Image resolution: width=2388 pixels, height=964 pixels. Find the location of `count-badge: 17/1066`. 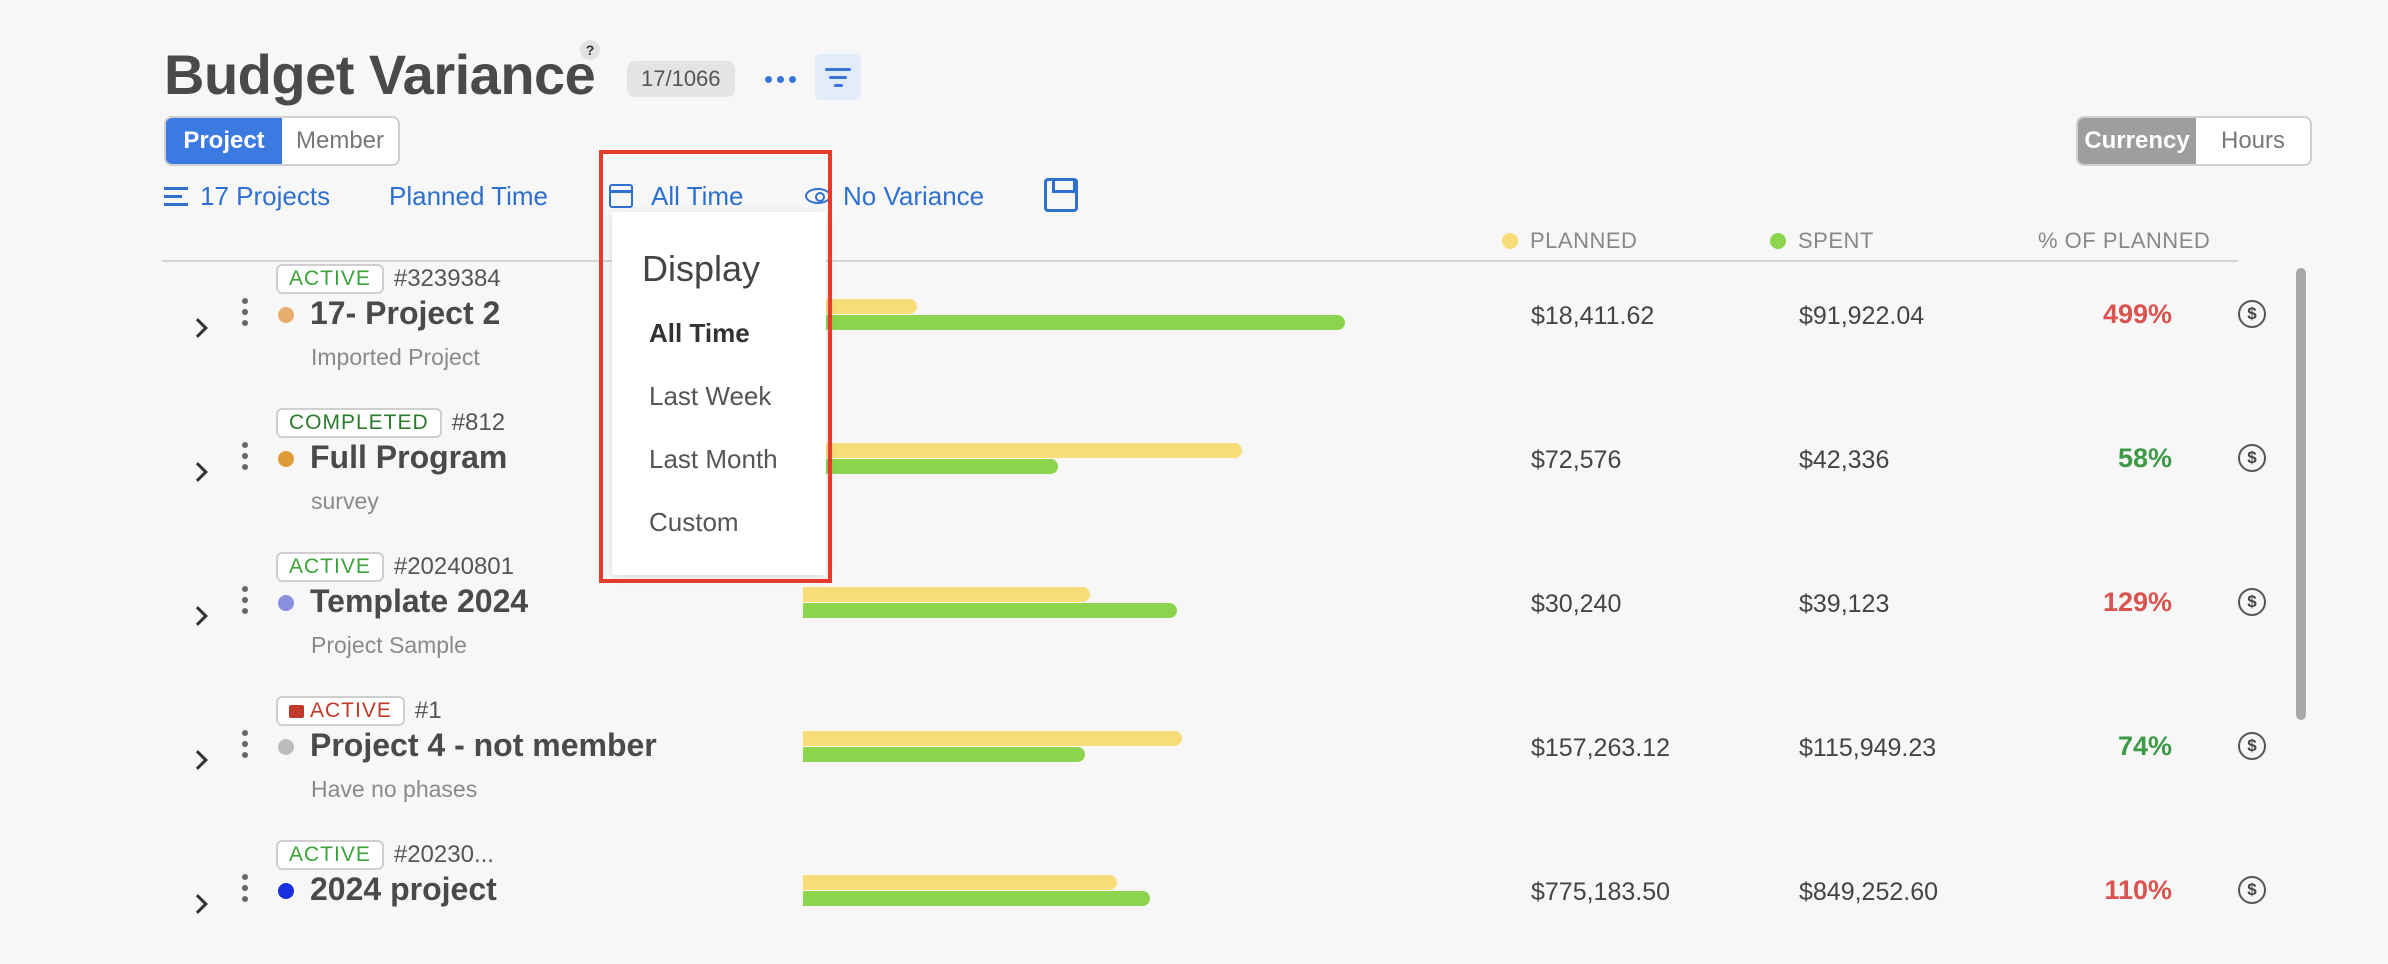

count-badge: 17/1066 is located at coordinates (681, 79).